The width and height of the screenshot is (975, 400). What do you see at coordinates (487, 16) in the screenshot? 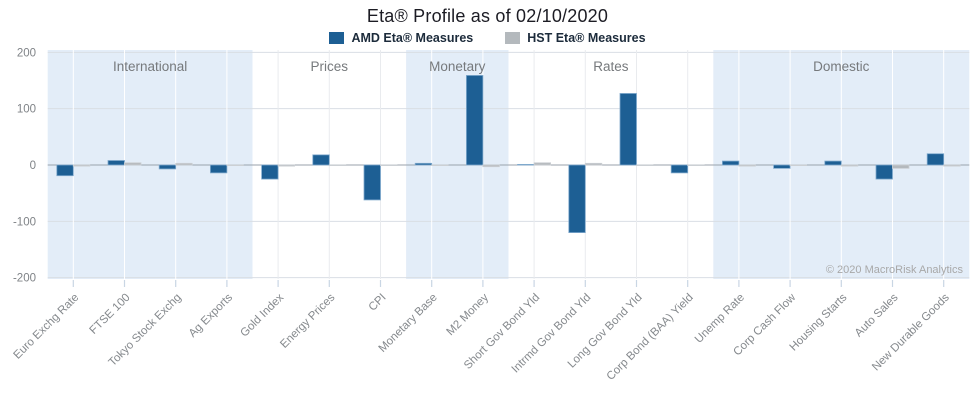
I see `chart-title: Eta® Profile as of 02/10/2020` at bounding box center [487, 16].